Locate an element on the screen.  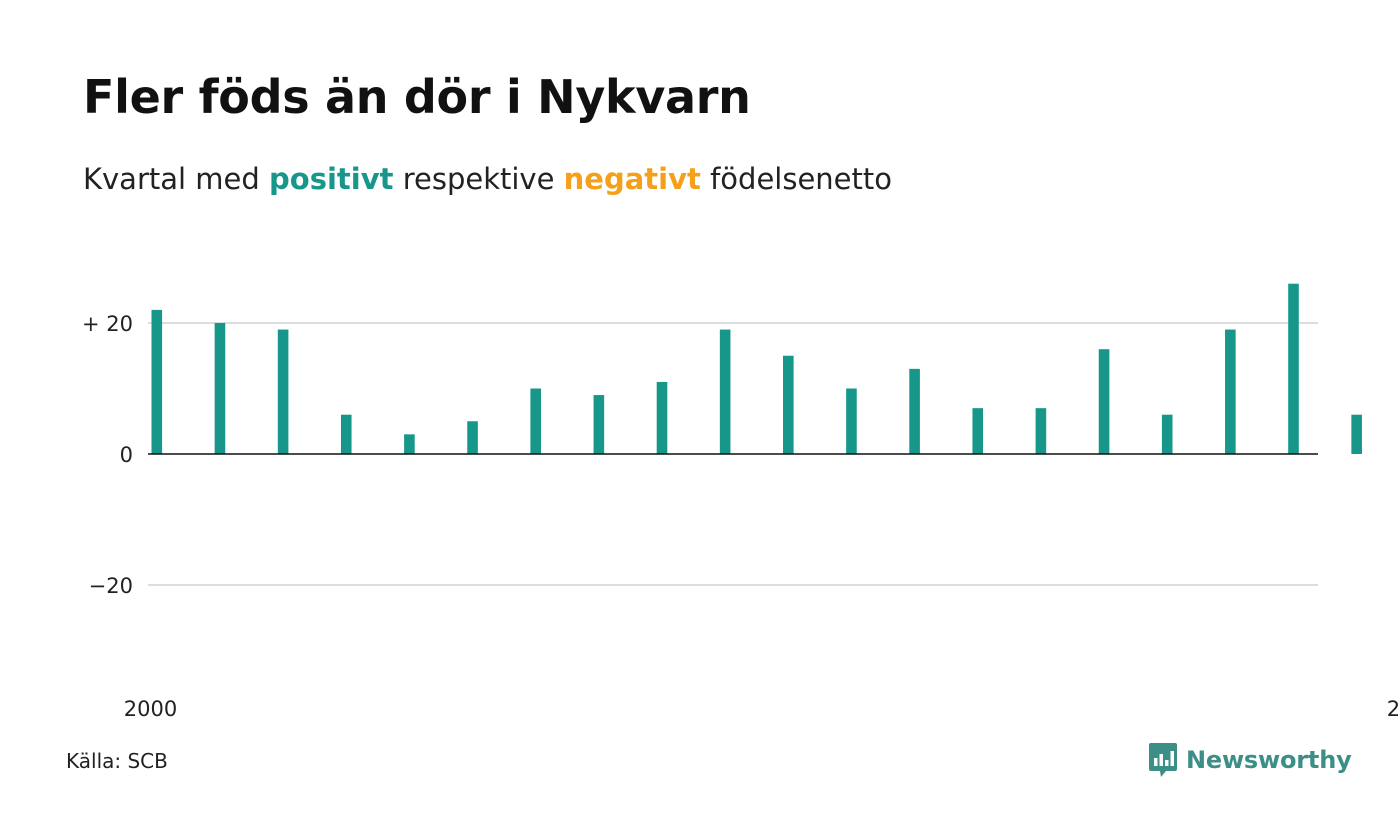
newsworthy-logo-icon is located at coordinates (1163, 760).